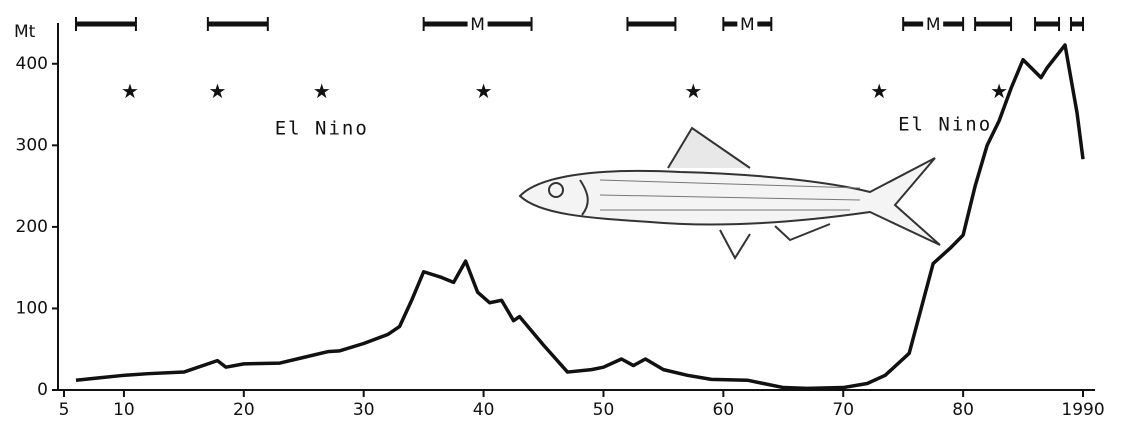  Describe the element at coordinates (963, 410) in the screenshot. I see `x-tick-label: 80` at that location.